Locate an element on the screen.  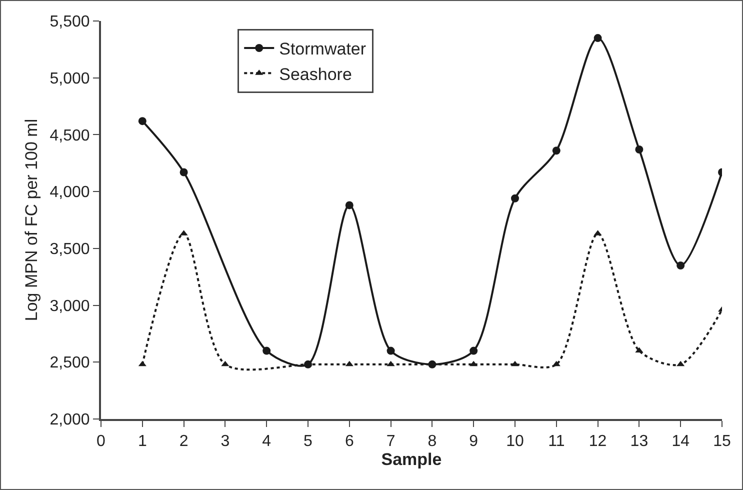
y-tick-label: 3,000 is located at coordinates (70, 306).